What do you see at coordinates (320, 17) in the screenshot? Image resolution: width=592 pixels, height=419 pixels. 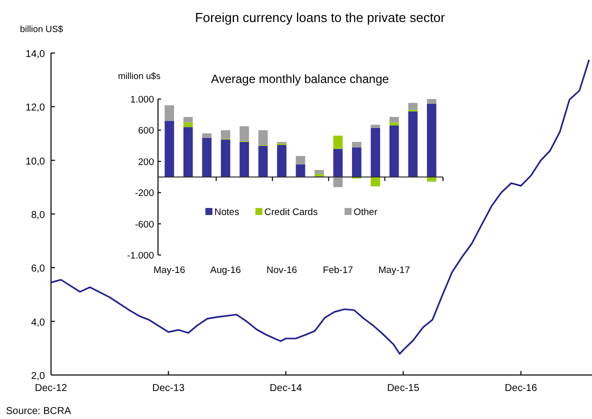 I see `chart-title: Foreign currency loans to the private sector` at bounding box center [320, 17].